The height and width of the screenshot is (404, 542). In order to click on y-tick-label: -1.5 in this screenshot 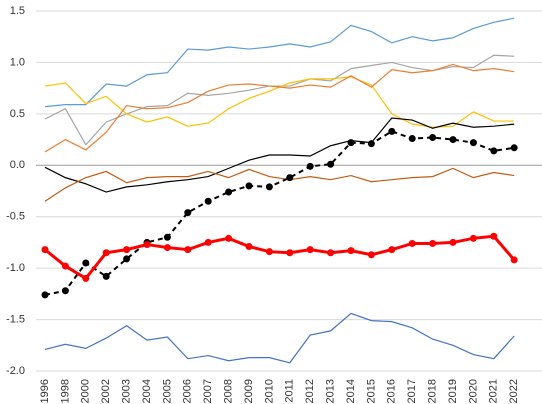, I will do `click(15, 319)`.